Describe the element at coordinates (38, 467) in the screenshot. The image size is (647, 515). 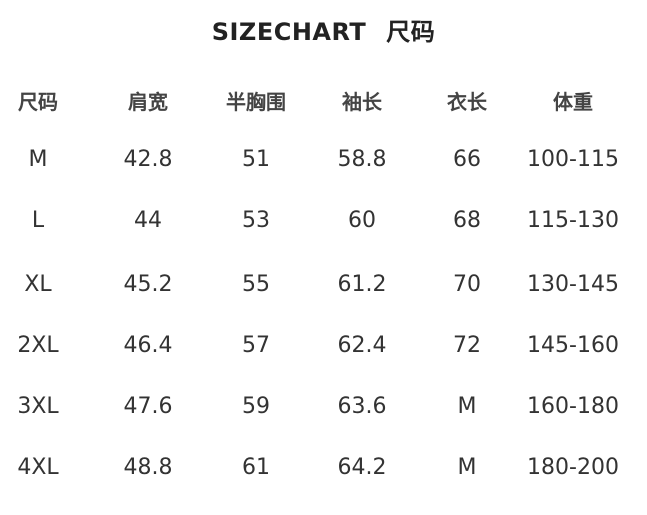
I see `table-cell: 4XL` at that location.